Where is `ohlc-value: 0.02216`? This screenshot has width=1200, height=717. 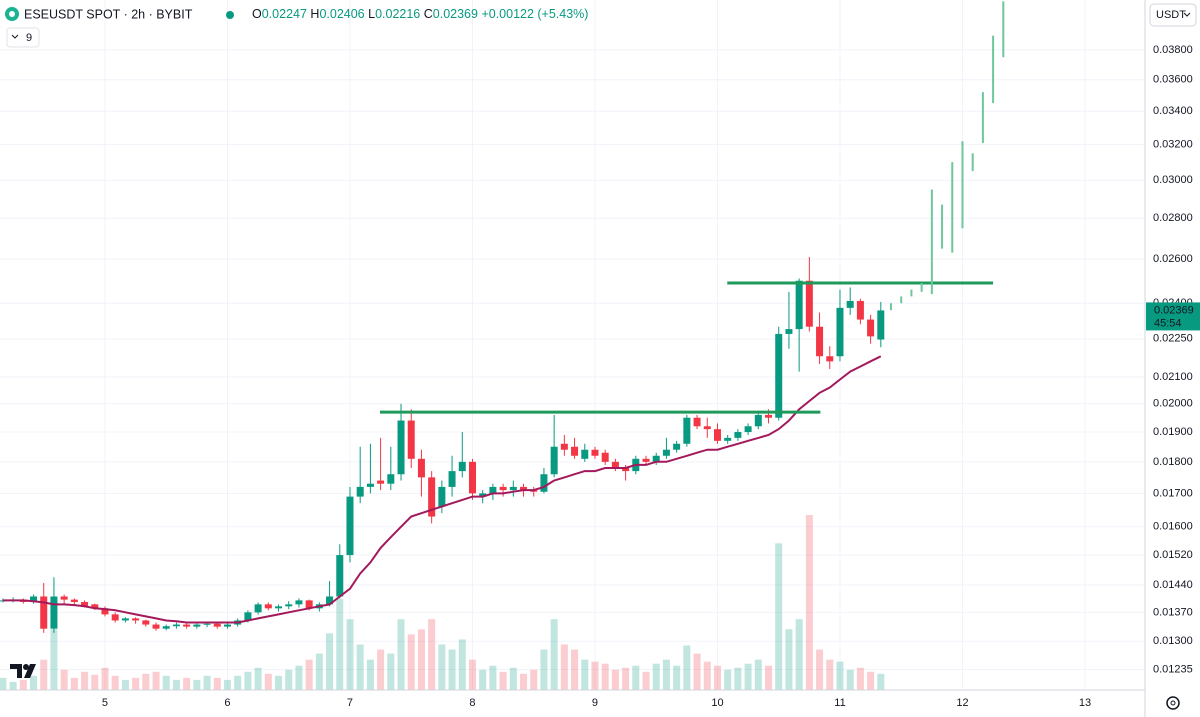 ohlc-value: 0.02216 is located at coordinates (397, 14).